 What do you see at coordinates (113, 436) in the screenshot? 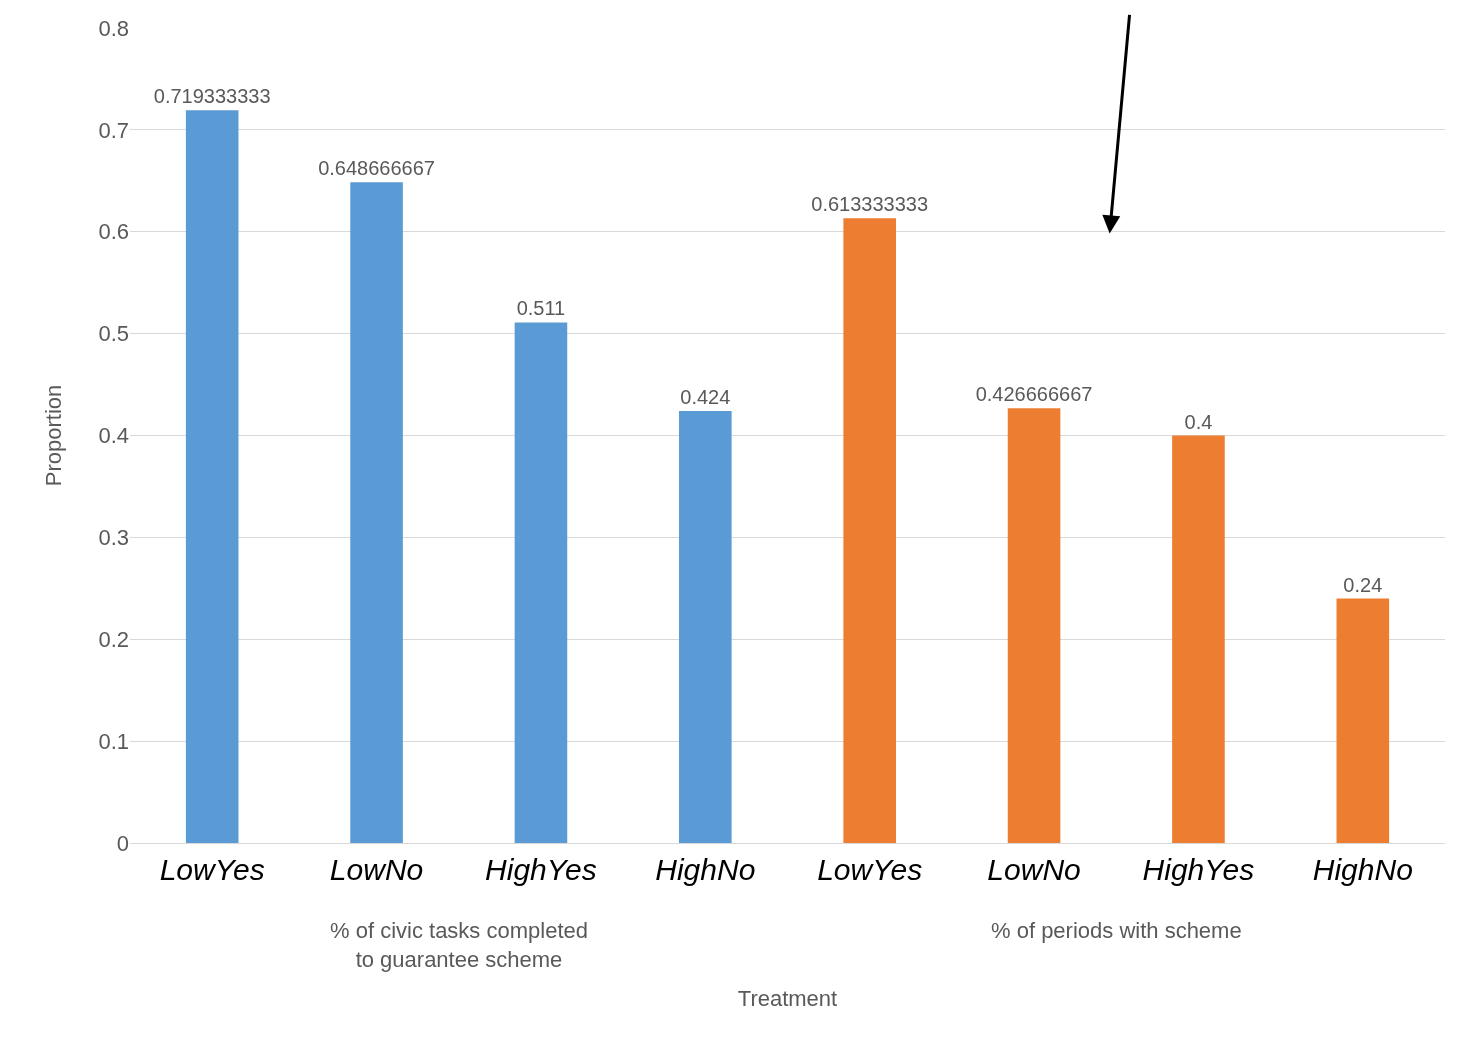
I see `y-tick-label: 0.4` at bounding box center [113, 436].